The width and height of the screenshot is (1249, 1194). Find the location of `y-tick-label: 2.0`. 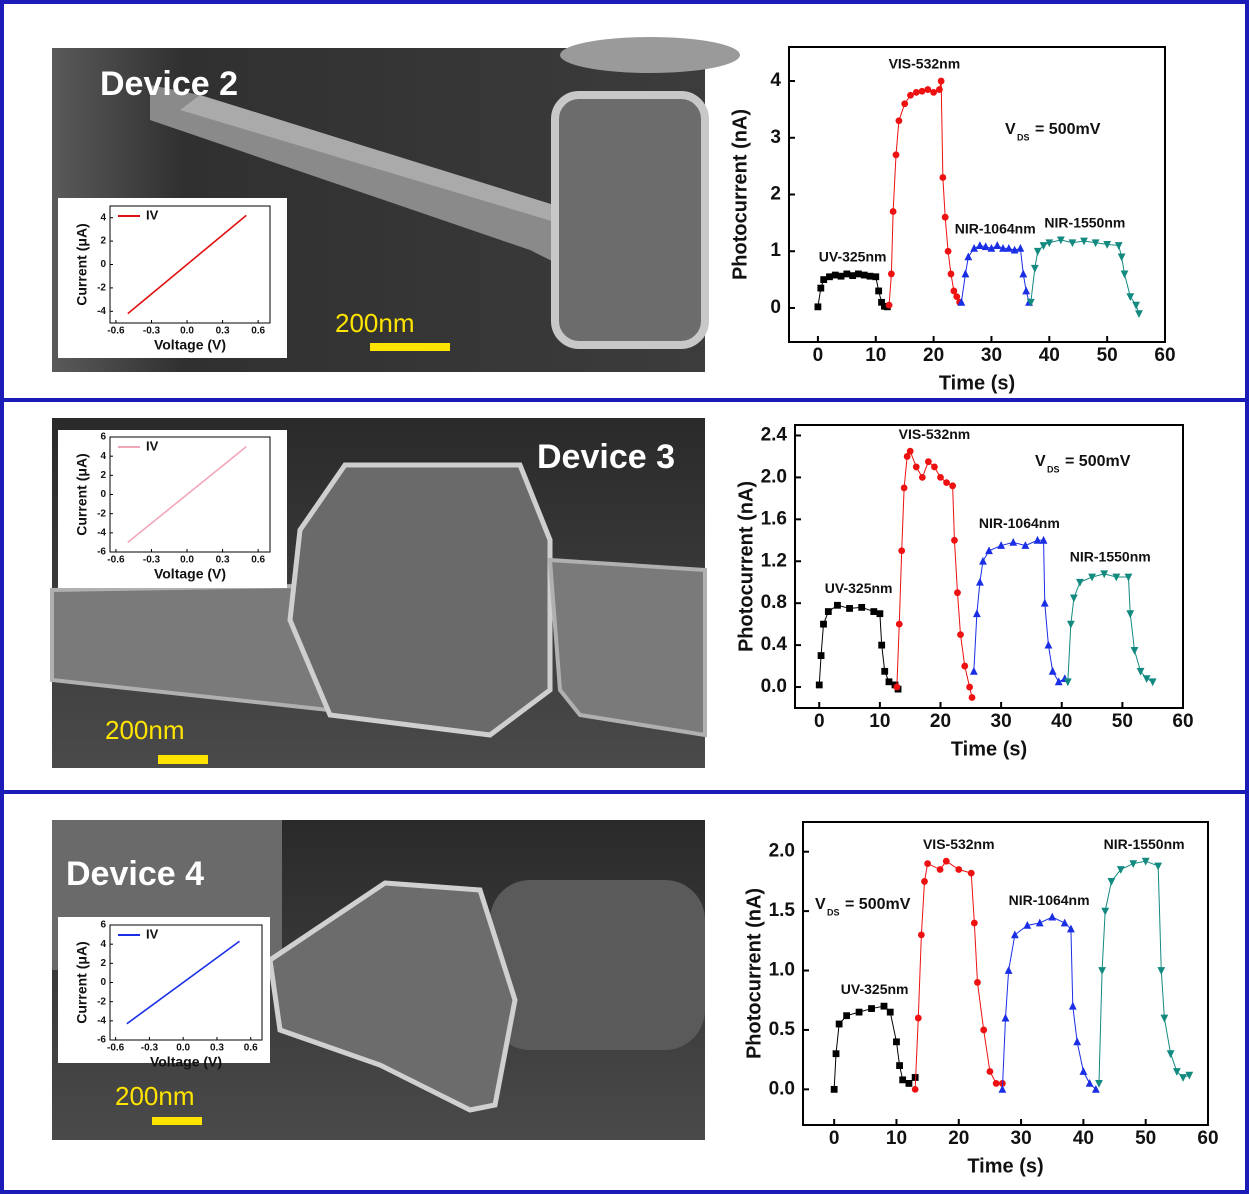

y-tick-label: 2.0 is located at coordinates (782, 851).